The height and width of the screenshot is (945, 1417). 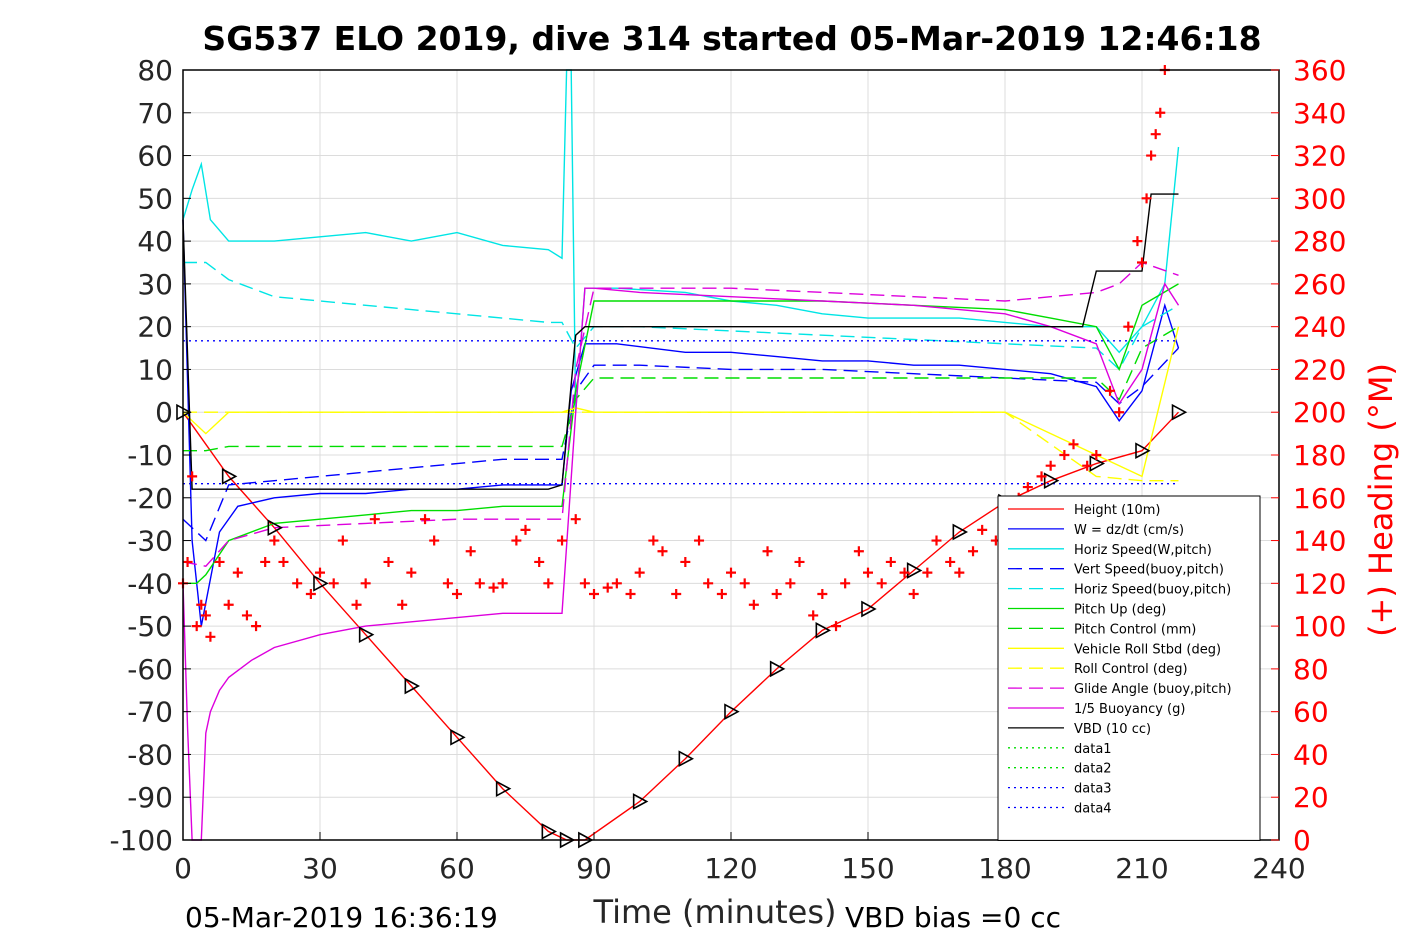 I want to click on y-tick-label: -70, so click(x=150, y=712).